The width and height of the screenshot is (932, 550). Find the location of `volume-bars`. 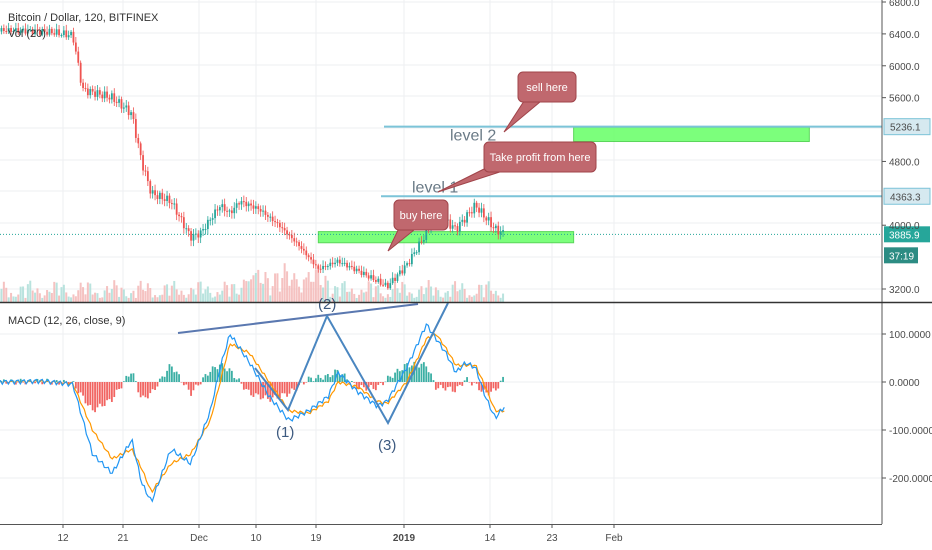

volume-bars is located at coordinates (252, 282).